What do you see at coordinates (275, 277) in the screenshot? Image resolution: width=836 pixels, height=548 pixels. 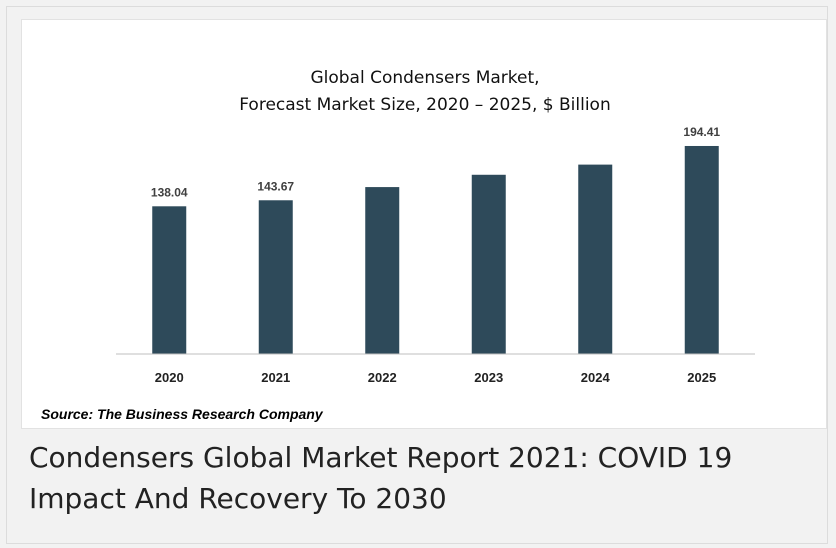 I see `bar-2021` at bounding box center [275, 277].